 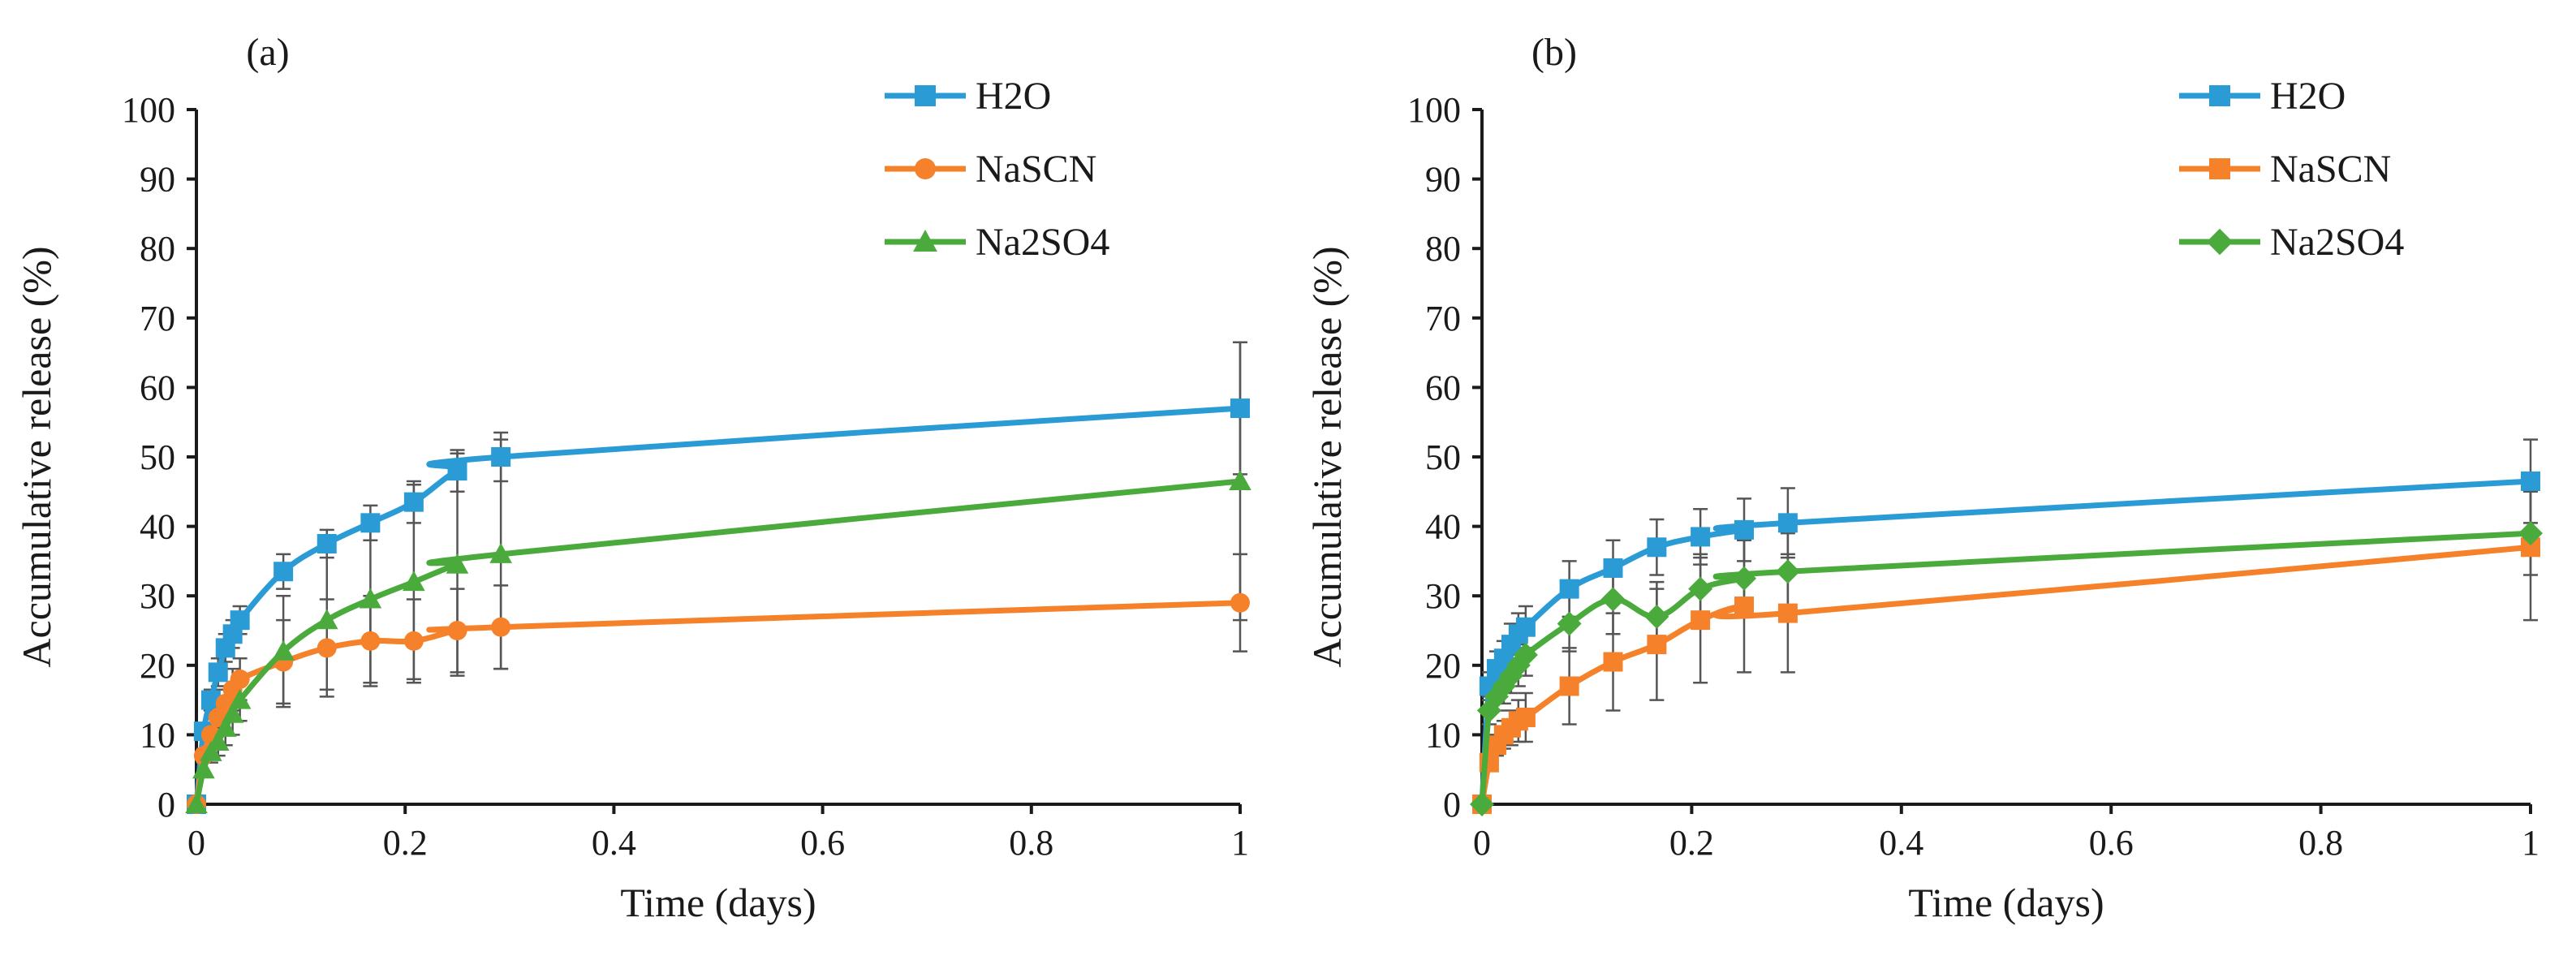 What do you see at coordinates (157, 527) in the screenshot?
I see `y-tick-label: 40` at bounding box center [157, 527].